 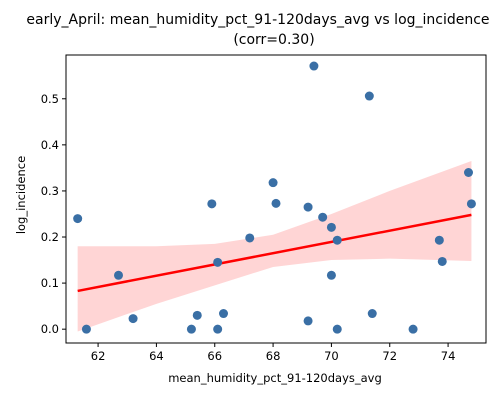 What do you see at coordinates (389, 356) in the screenshot?
I see `x-tick-label: 72` at bounding box center [389, 356].